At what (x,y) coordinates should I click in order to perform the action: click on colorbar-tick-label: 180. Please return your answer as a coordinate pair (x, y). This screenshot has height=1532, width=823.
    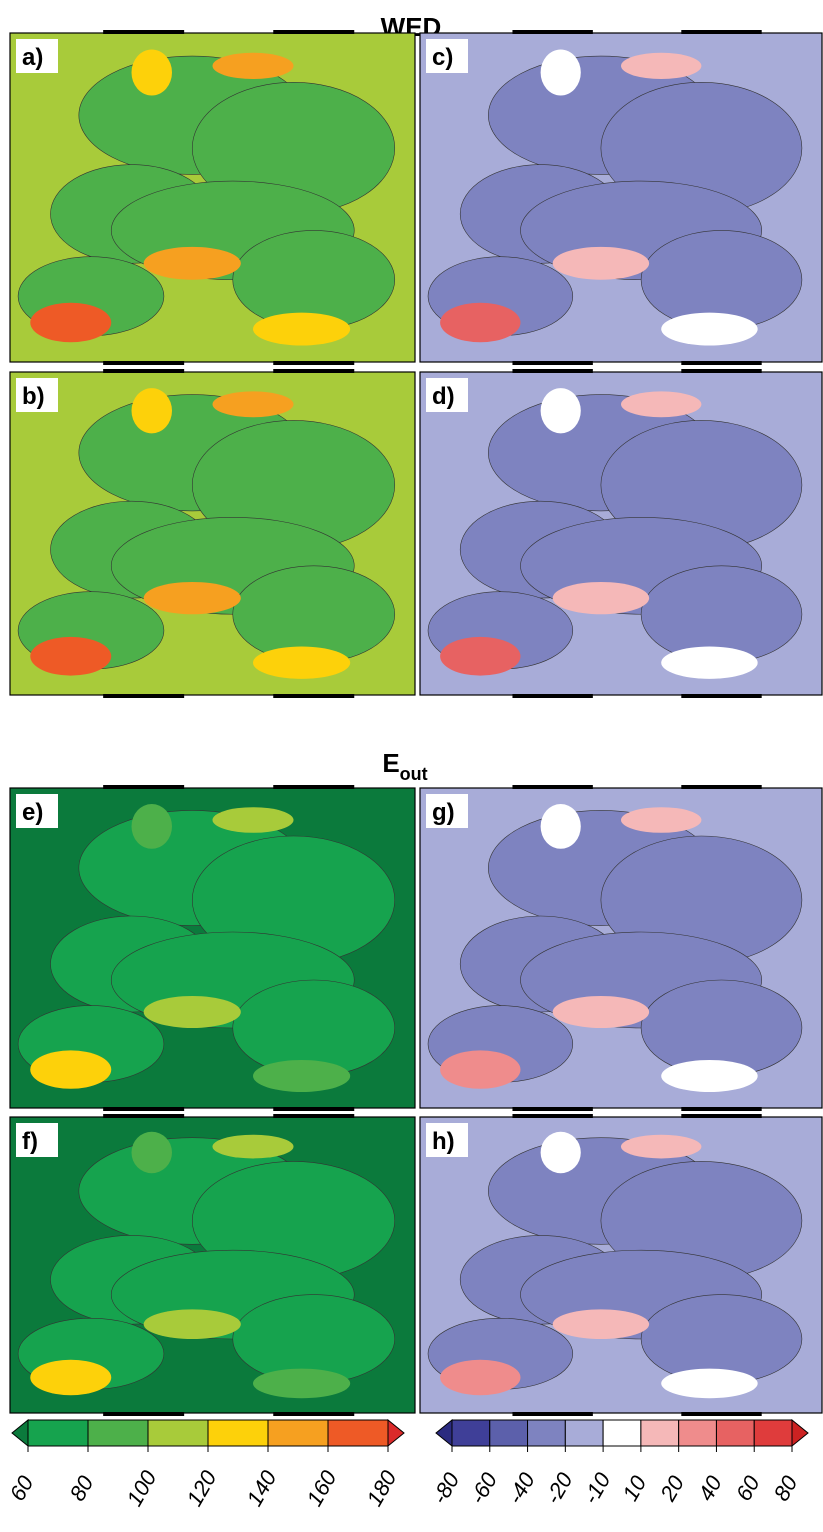
    Looking at the image, I should click on (381, 1487).